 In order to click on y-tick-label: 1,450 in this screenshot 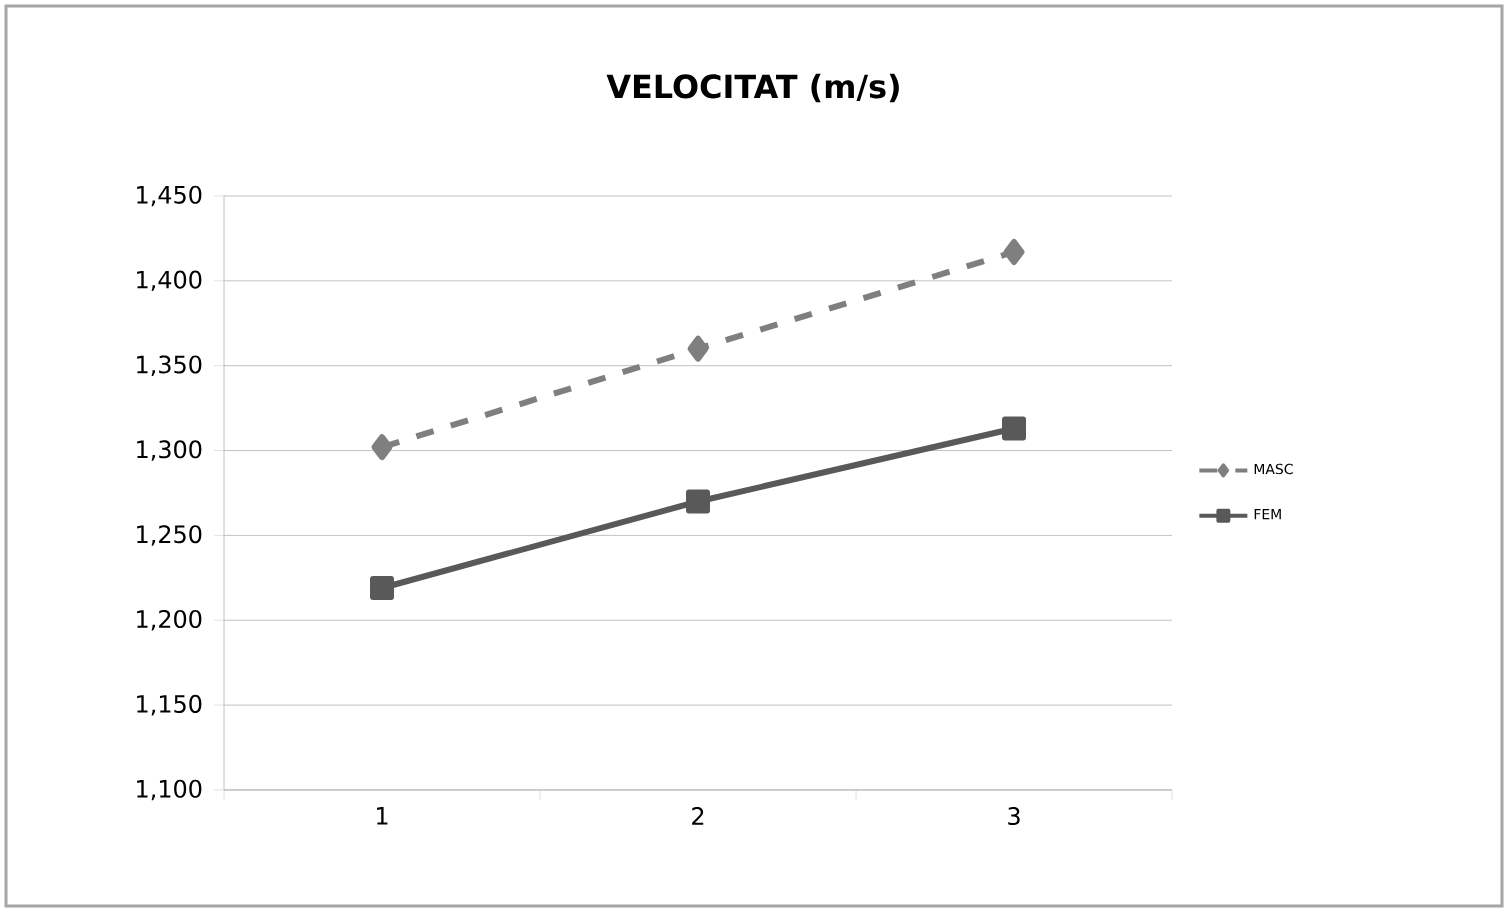, I will do `click(169, 196)`.